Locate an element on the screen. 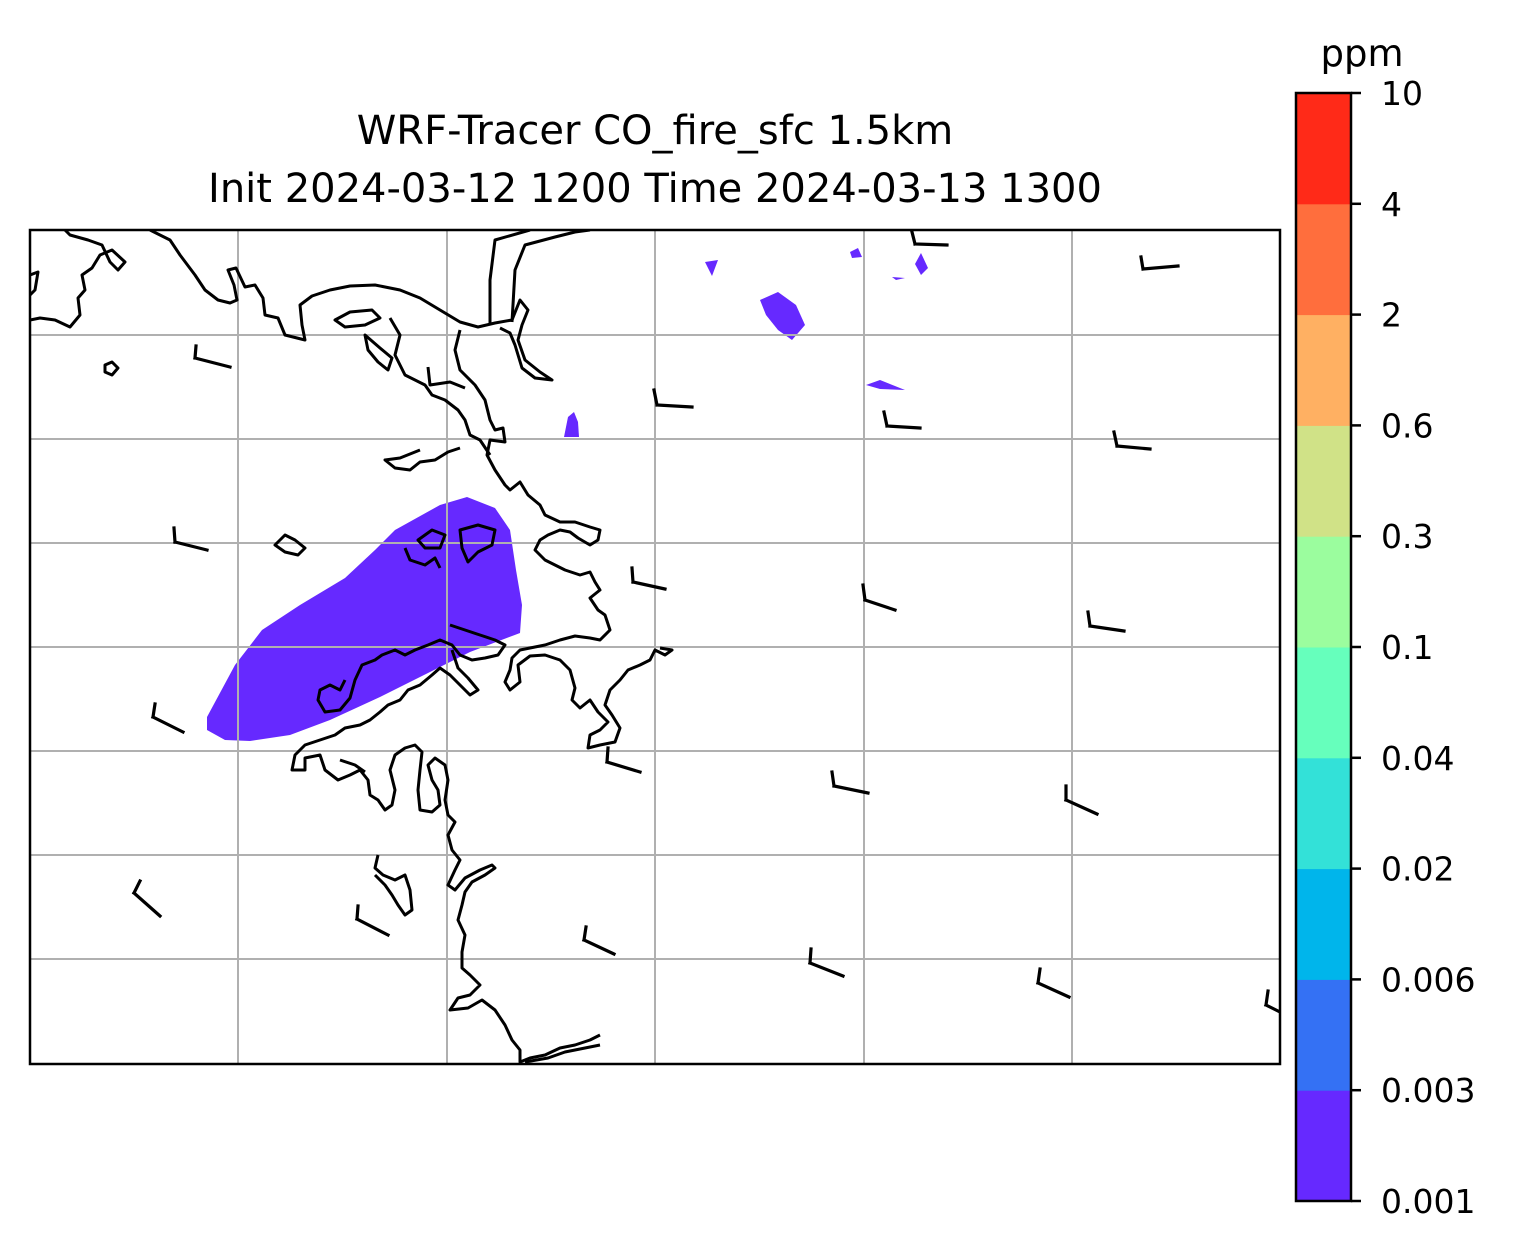 The width and height of the screenshot is (1528, 1256). colorbar-tick-label: 10 is located at coordinates (1402, 93).